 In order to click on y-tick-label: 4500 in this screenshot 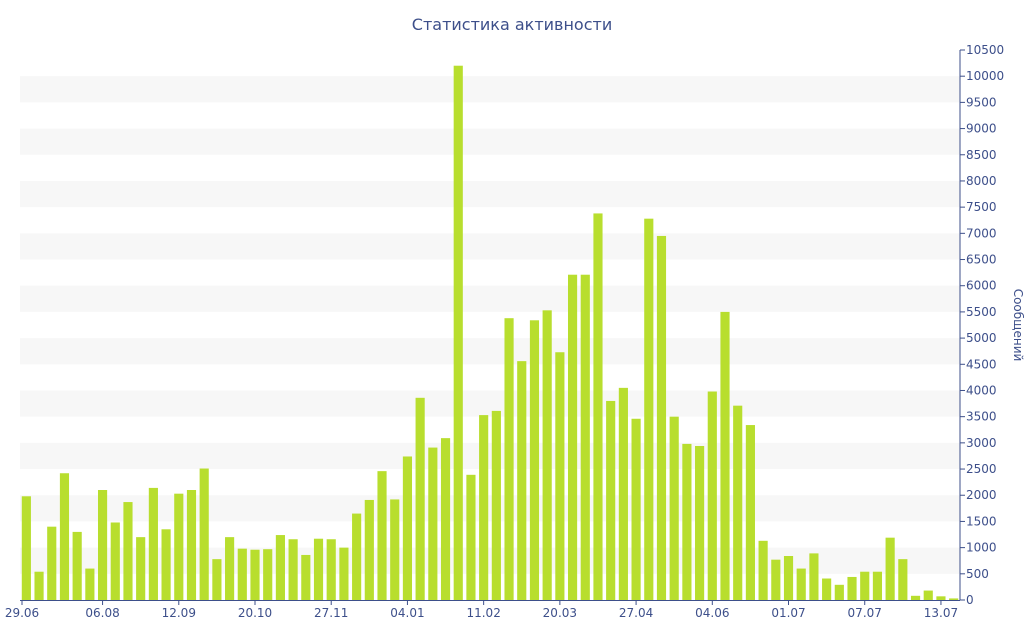, I will do `click(981, 364)`.